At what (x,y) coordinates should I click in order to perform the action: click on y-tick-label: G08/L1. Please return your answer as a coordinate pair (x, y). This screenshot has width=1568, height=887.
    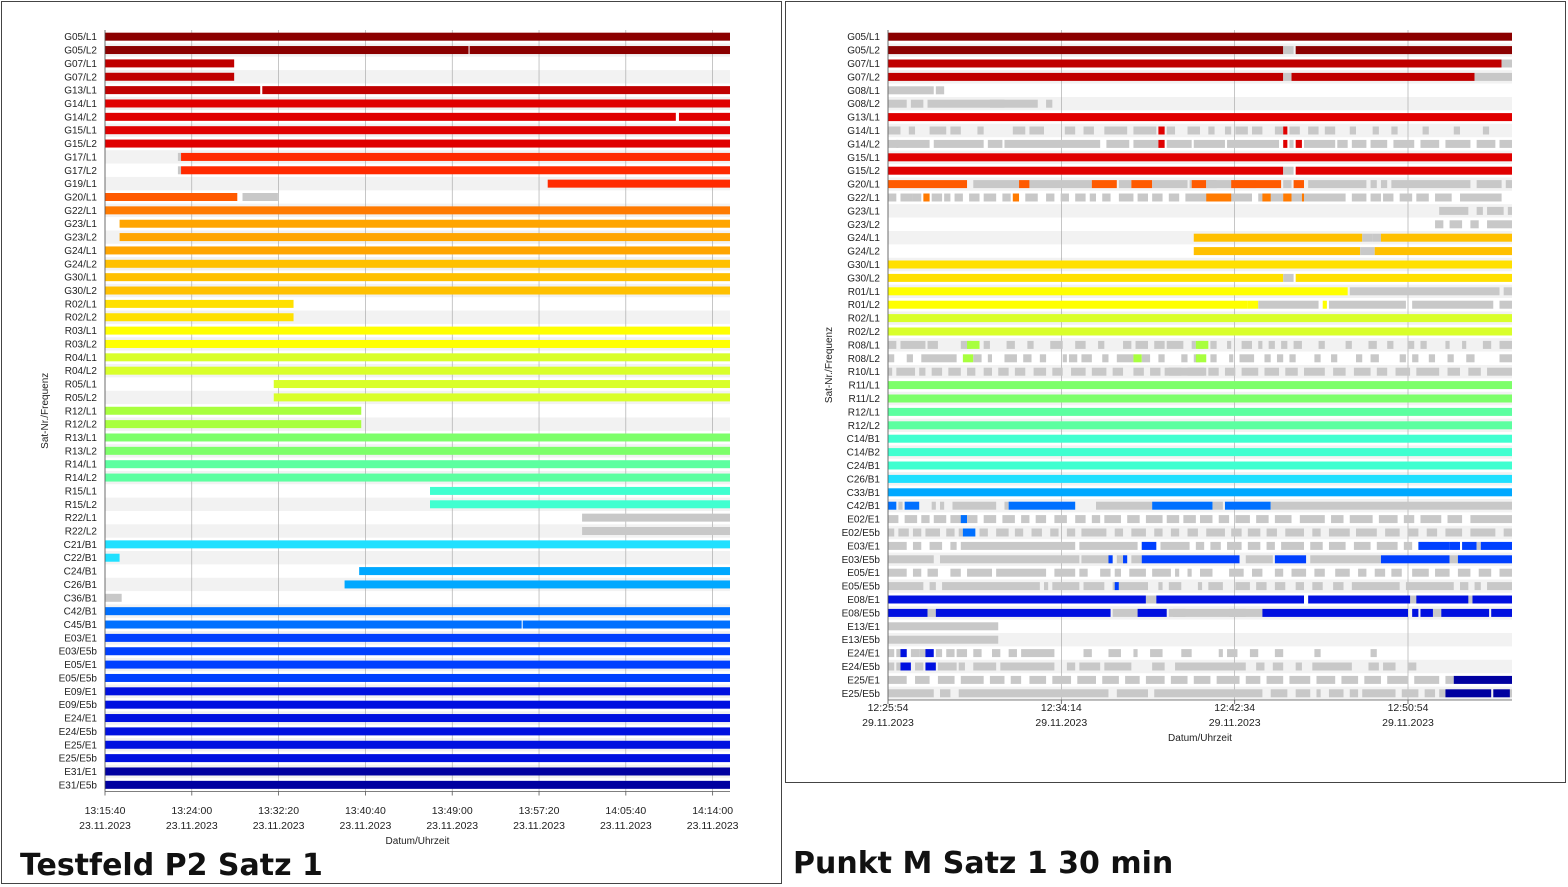
    Looking at the image, I should click on (863, 91).